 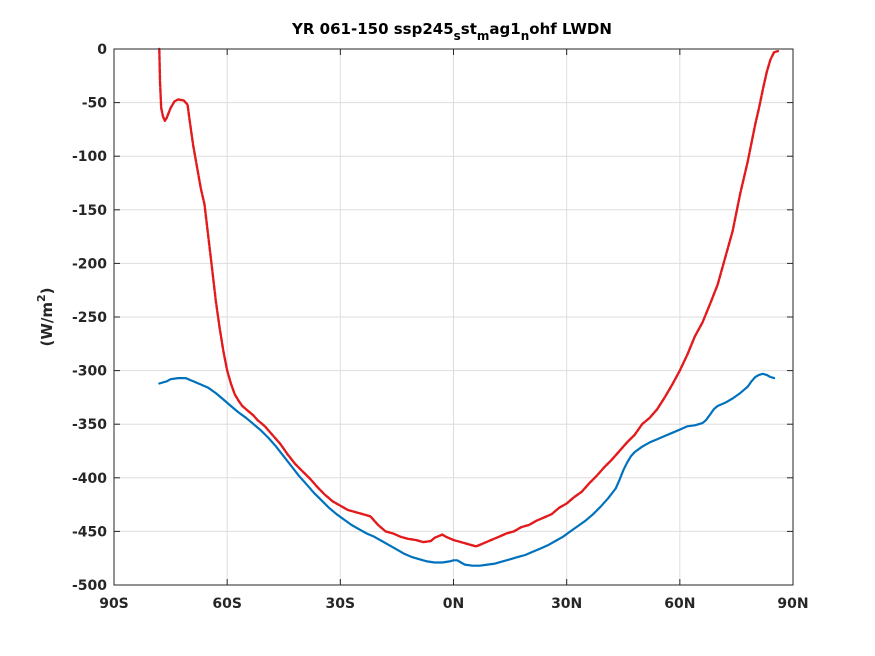 I want to click on title-subscript-m: m, so click(x=483, y=36).